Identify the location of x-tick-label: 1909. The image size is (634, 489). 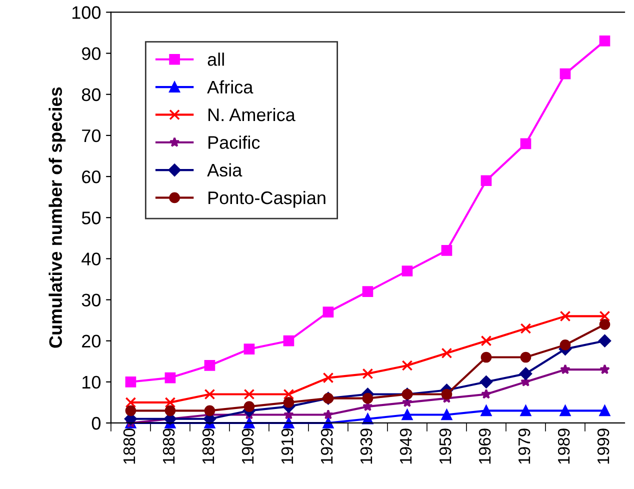
(248, 446).